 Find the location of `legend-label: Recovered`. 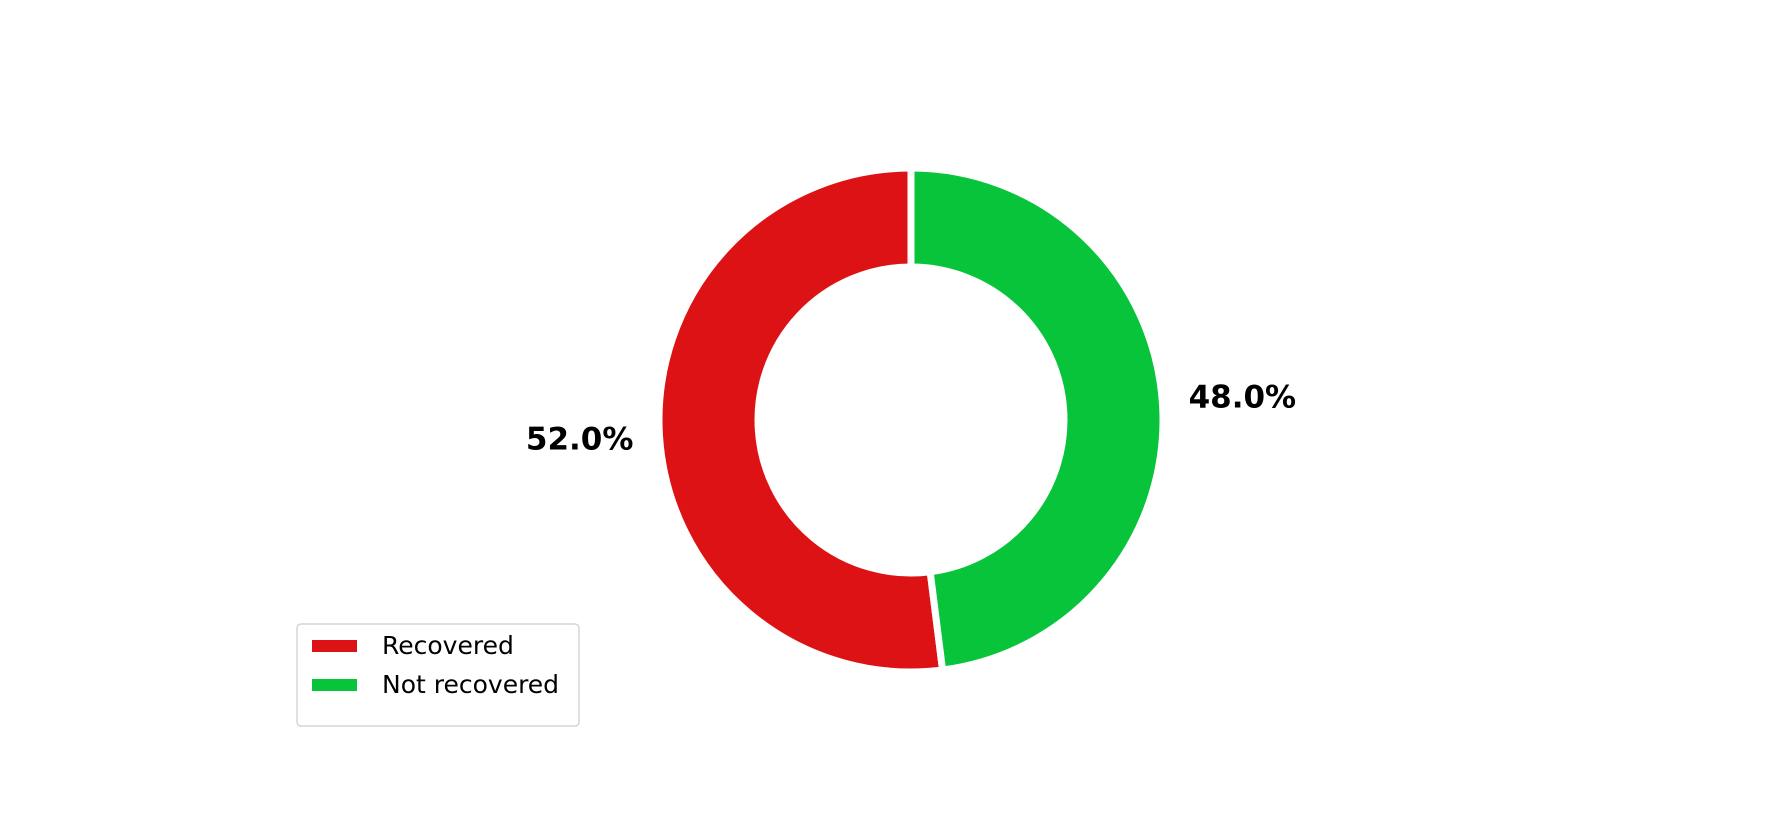

legend-label: Recovered is located at coordinates (448, 645).